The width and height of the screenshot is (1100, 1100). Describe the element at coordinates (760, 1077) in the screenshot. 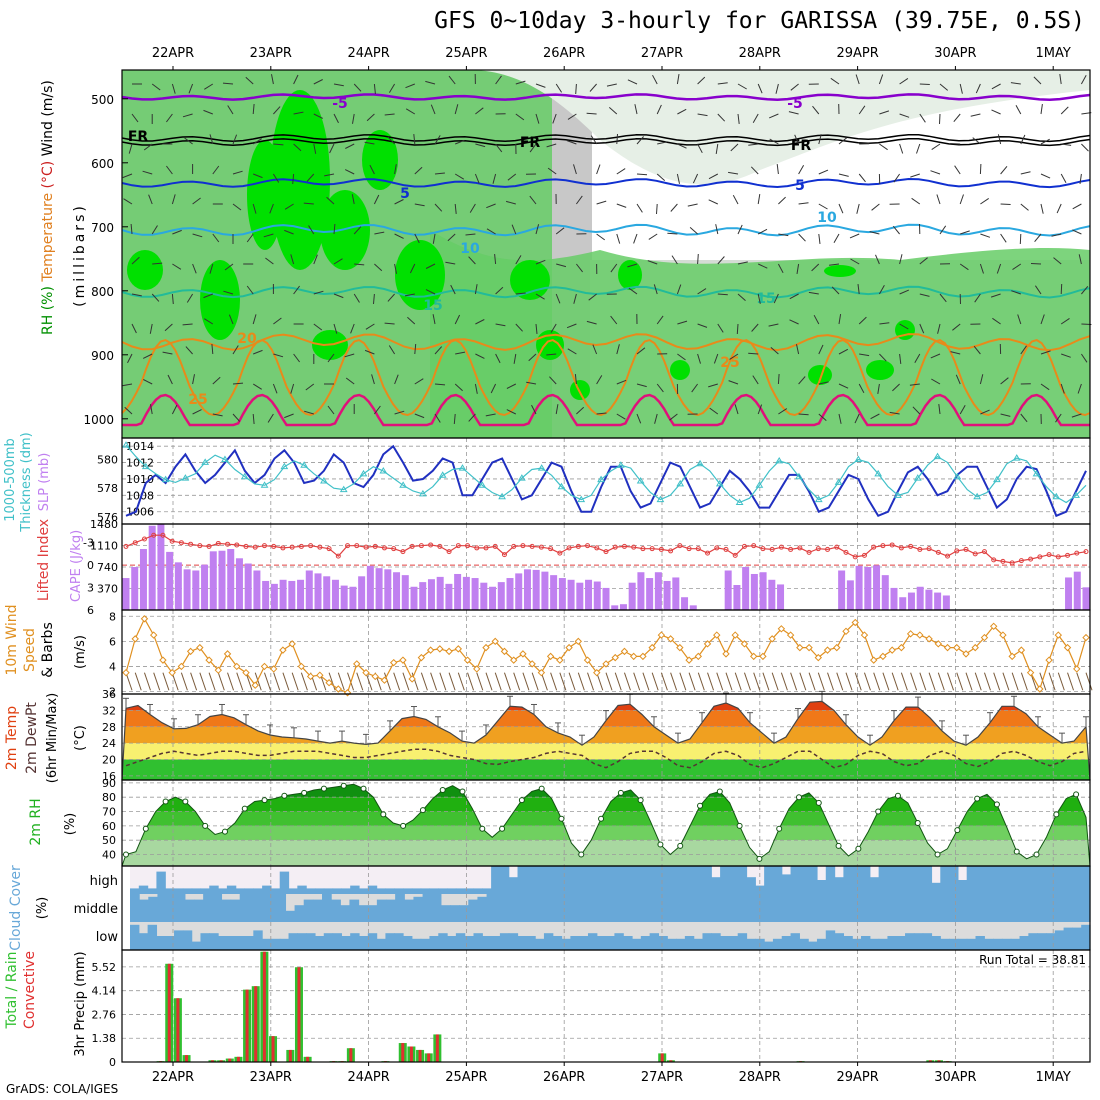

I see `bottom-date-label: 28APR` at that location.